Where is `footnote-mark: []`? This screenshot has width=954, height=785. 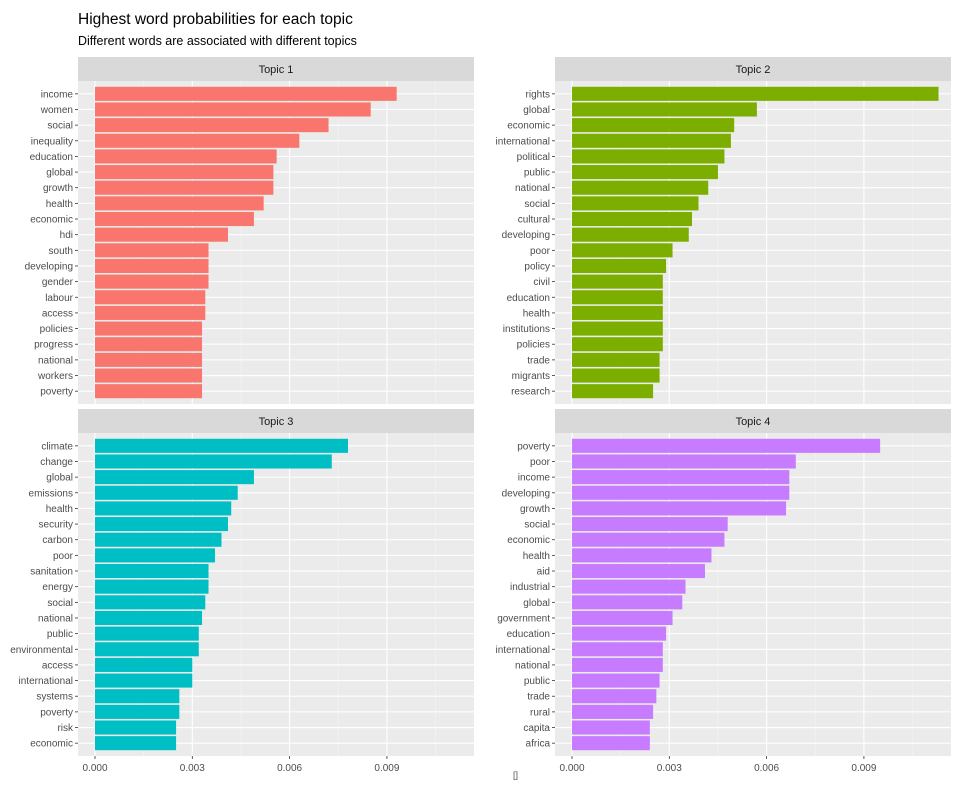 footnote-mark: [] is located at coordinates (516, 775).